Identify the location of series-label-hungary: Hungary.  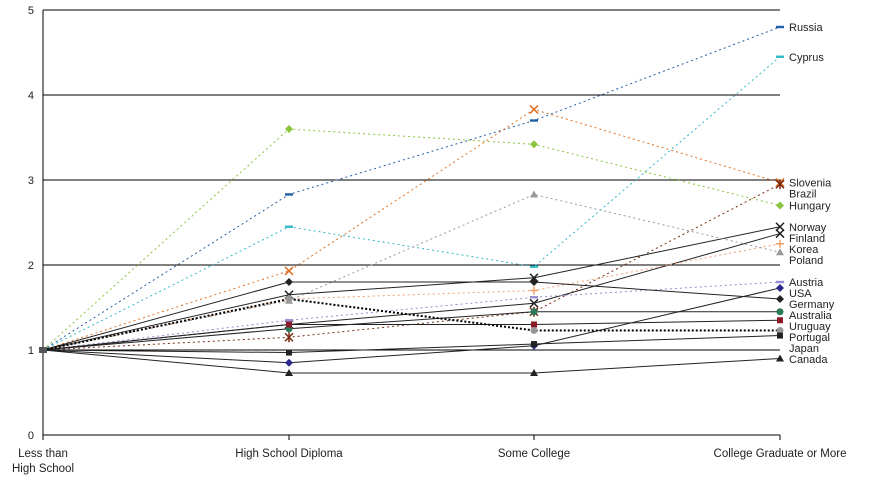
(810, 207).